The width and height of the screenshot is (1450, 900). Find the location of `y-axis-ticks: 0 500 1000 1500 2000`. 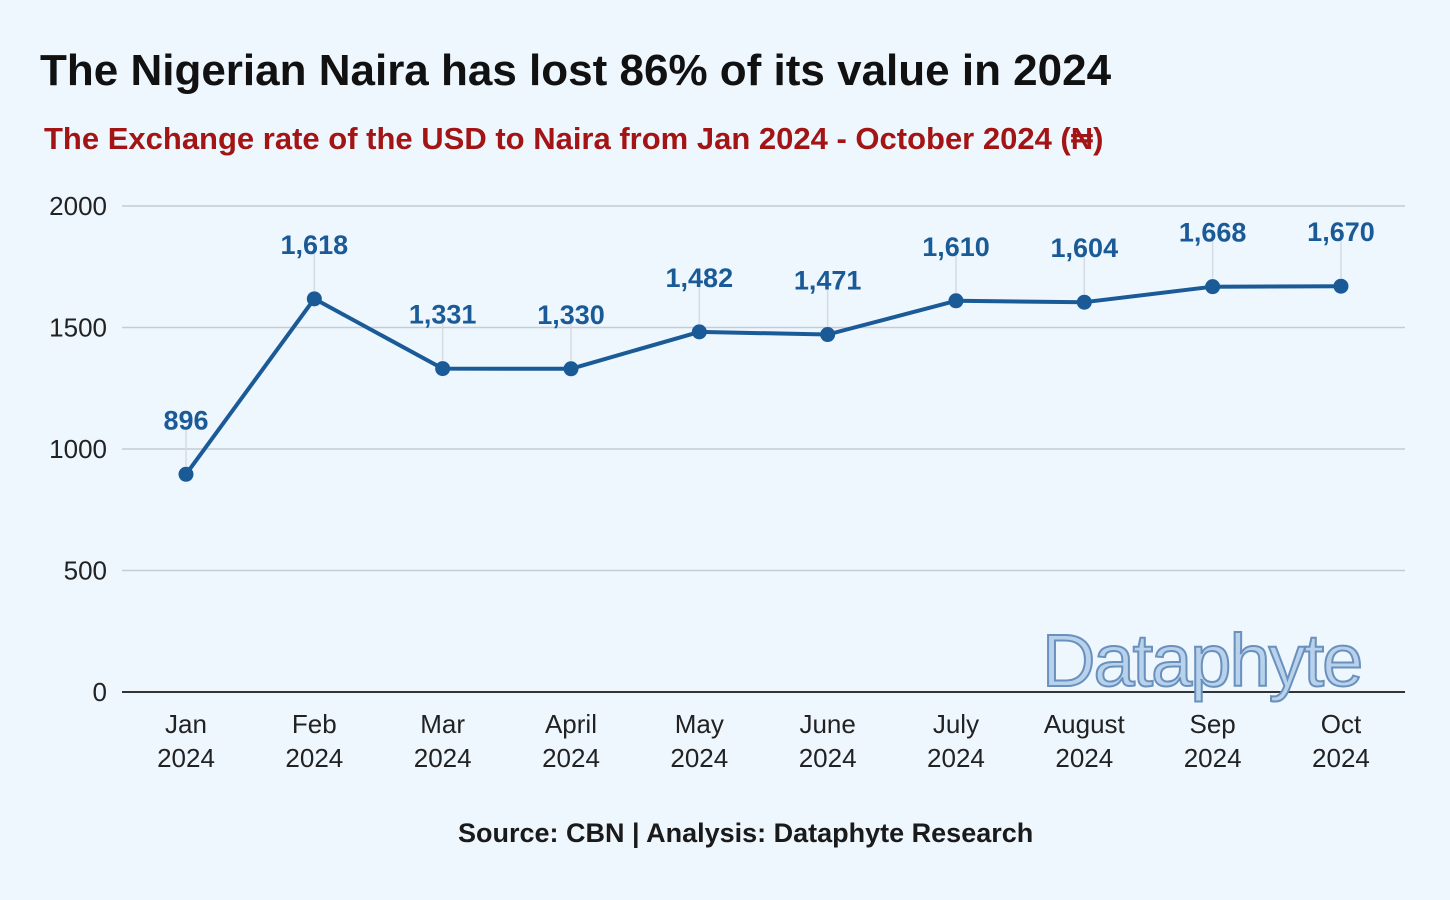

y-axis-ticks: 0 500 1000 1500 2000 is located at coordinates (78, 449).